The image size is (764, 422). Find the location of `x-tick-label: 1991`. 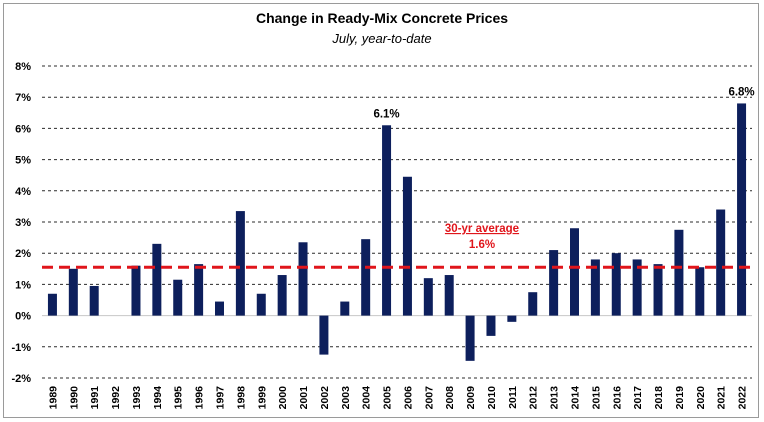

x-tick-label: 1991 is located at coordinates (95, 398).